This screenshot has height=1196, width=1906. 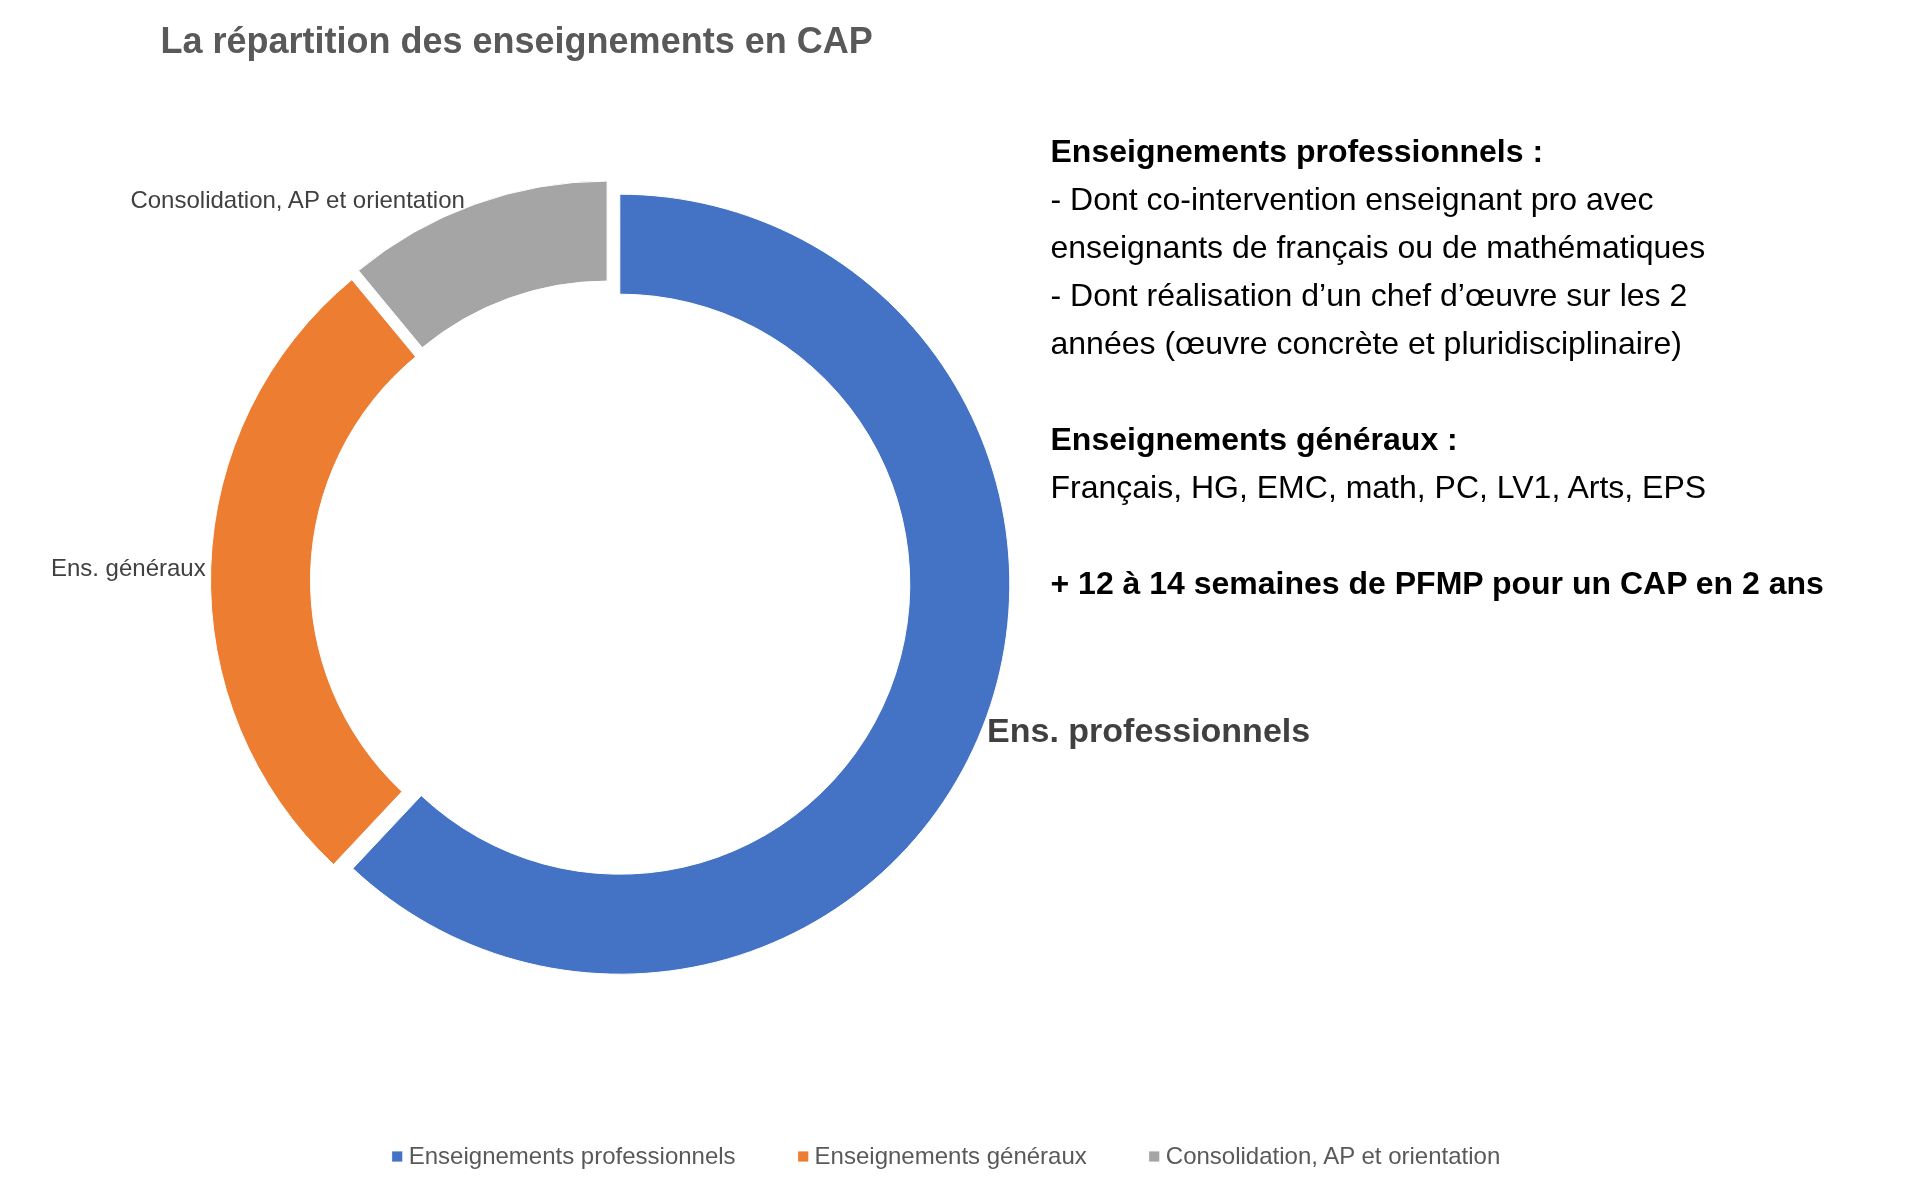 I want to click on legend-label: Enseignements généraux, so click(x=950, y=1156).